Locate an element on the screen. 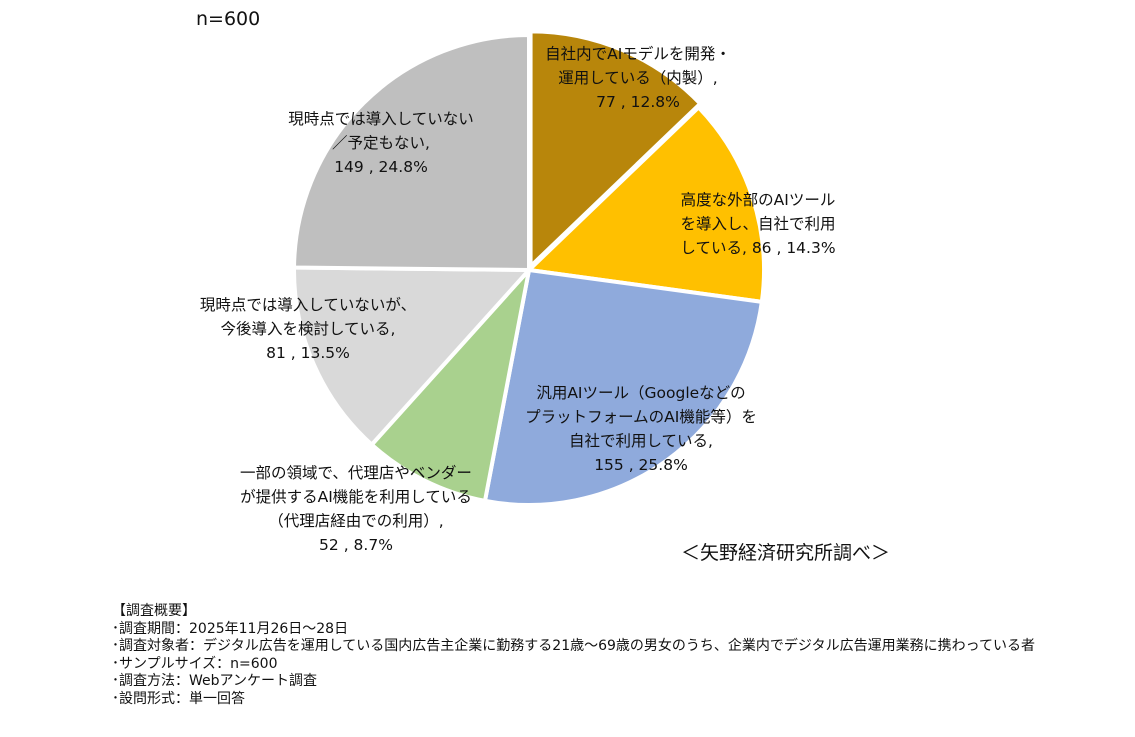 This screenshot has height=737, width=1135. slice-inhouse is located at coordinates (615, 149).